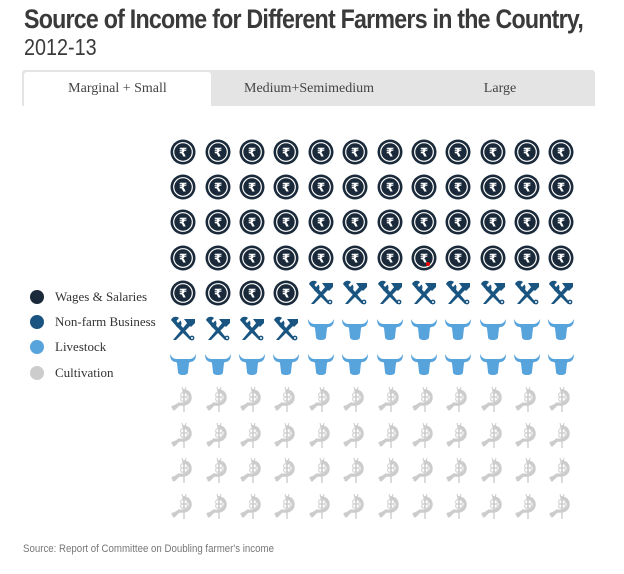 The image size is (624, 574). I want to click on chart-subtitle: 2012-13, so click(60, 47).